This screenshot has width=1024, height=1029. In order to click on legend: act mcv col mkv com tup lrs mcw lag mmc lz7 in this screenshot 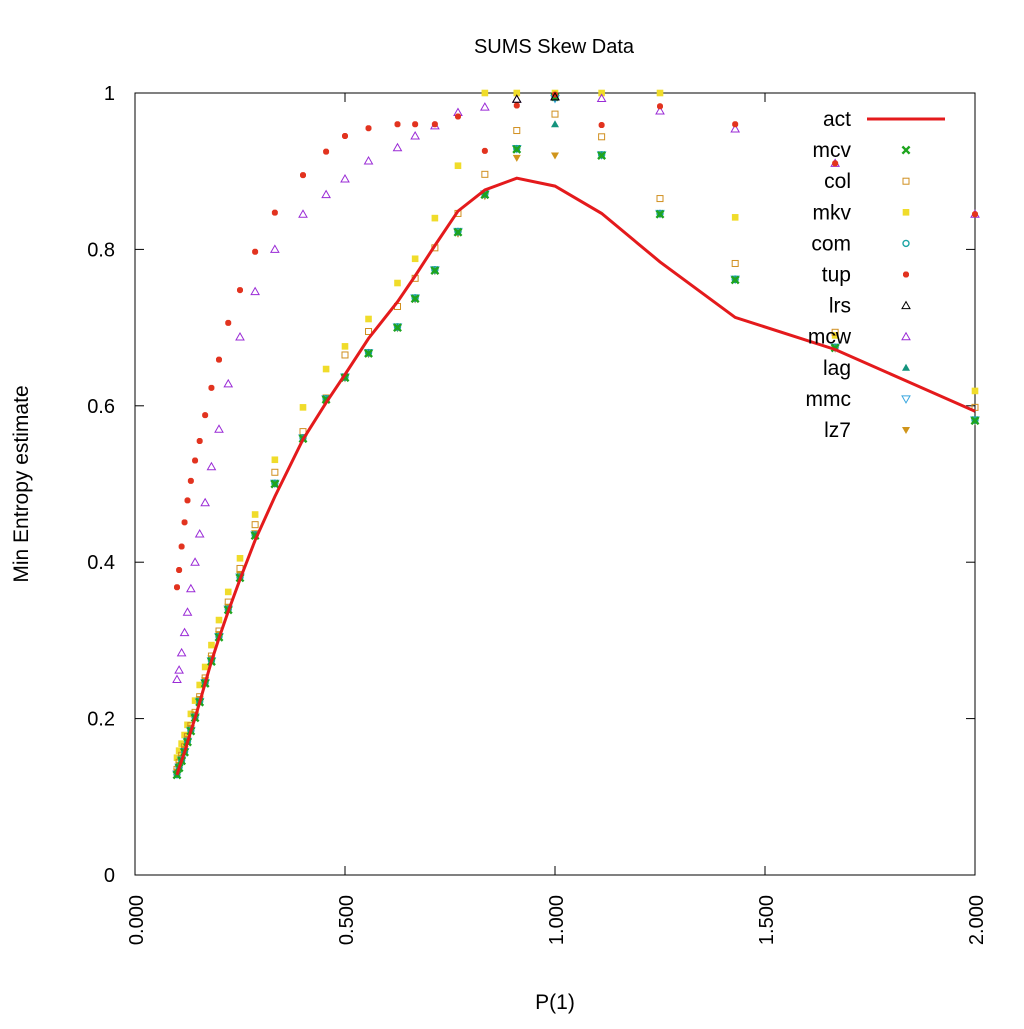, I will do `click(875, 275)`.